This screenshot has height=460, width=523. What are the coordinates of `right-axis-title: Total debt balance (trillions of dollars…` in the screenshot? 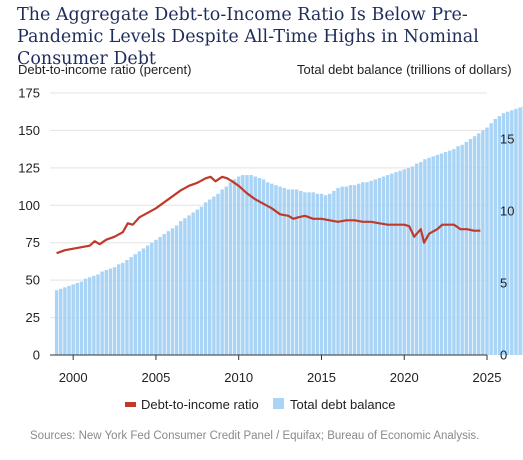 It's located at (404, 69).